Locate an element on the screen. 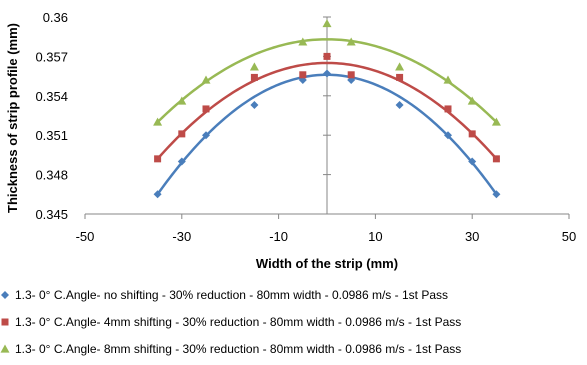  trendline is located at coordinates (327, 80).